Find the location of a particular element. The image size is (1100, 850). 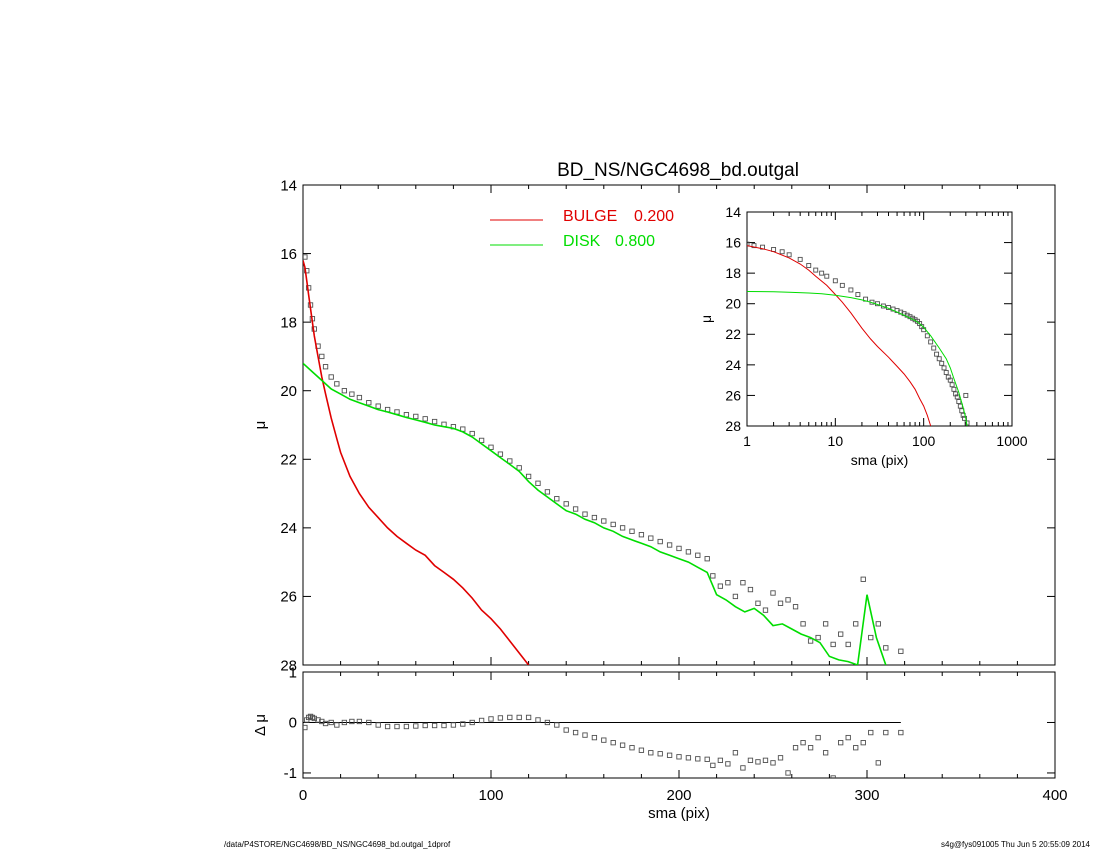

plot-frame is located at coordinates (879, 319).